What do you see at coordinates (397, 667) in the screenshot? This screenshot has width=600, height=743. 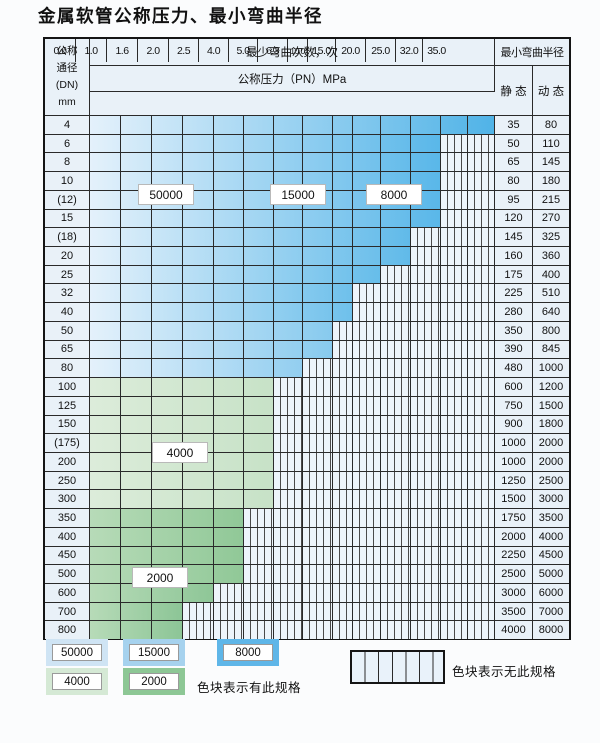 I see `legend-no-spec-swatch` at bounding box center [397, 667].